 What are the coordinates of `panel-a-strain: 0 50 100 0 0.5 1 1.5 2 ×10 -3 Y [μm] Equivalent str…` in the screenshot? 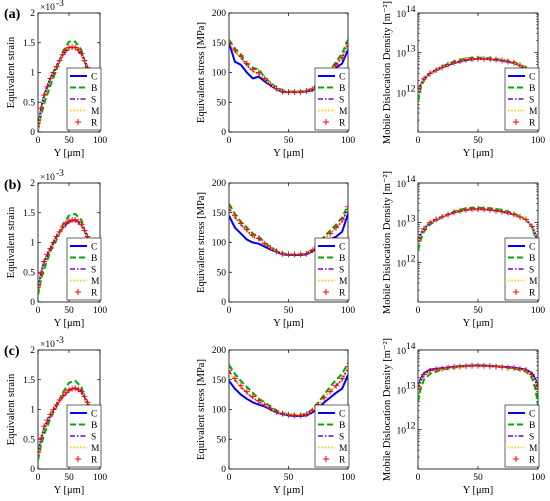 It's located at (56, 79).